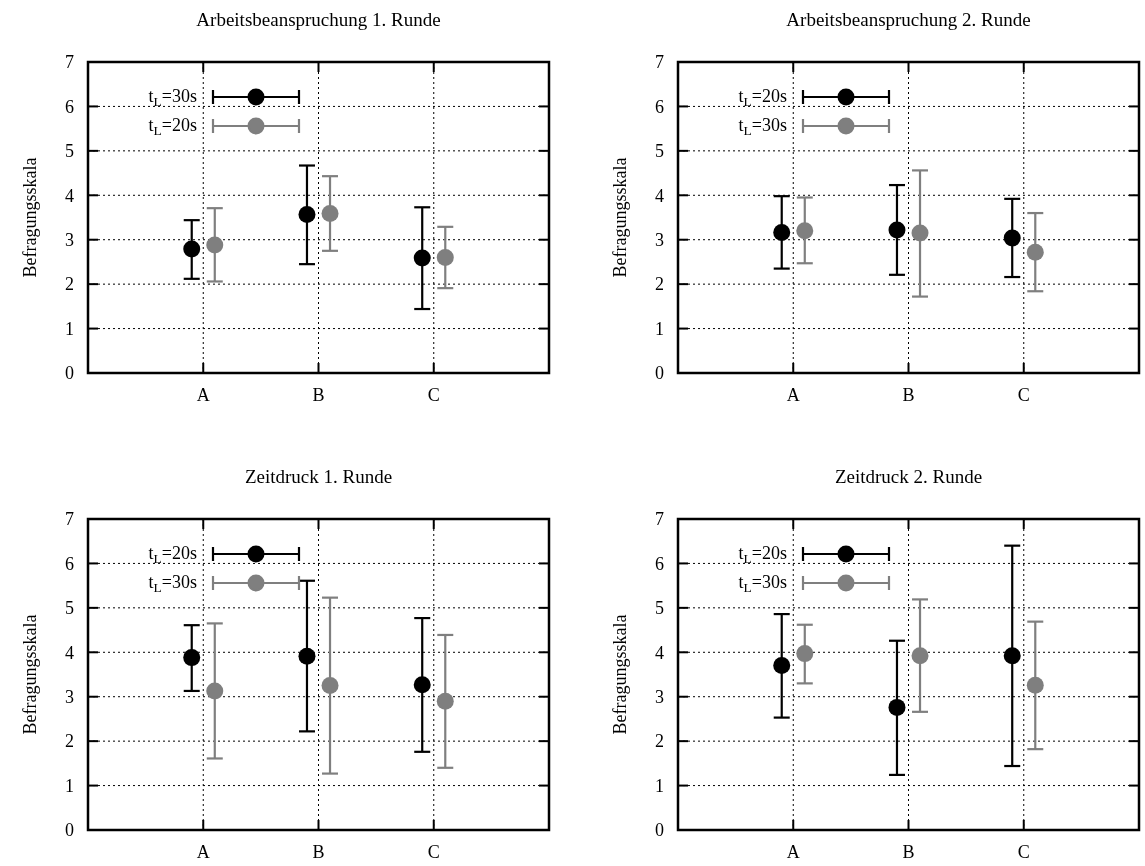 This screenshot has width=1145, height=866. Describe the element at coordinates (908, 19) in the screenshot. I see `chart-title: Arbeitsbeanspruchung 2. Runde` at that location.